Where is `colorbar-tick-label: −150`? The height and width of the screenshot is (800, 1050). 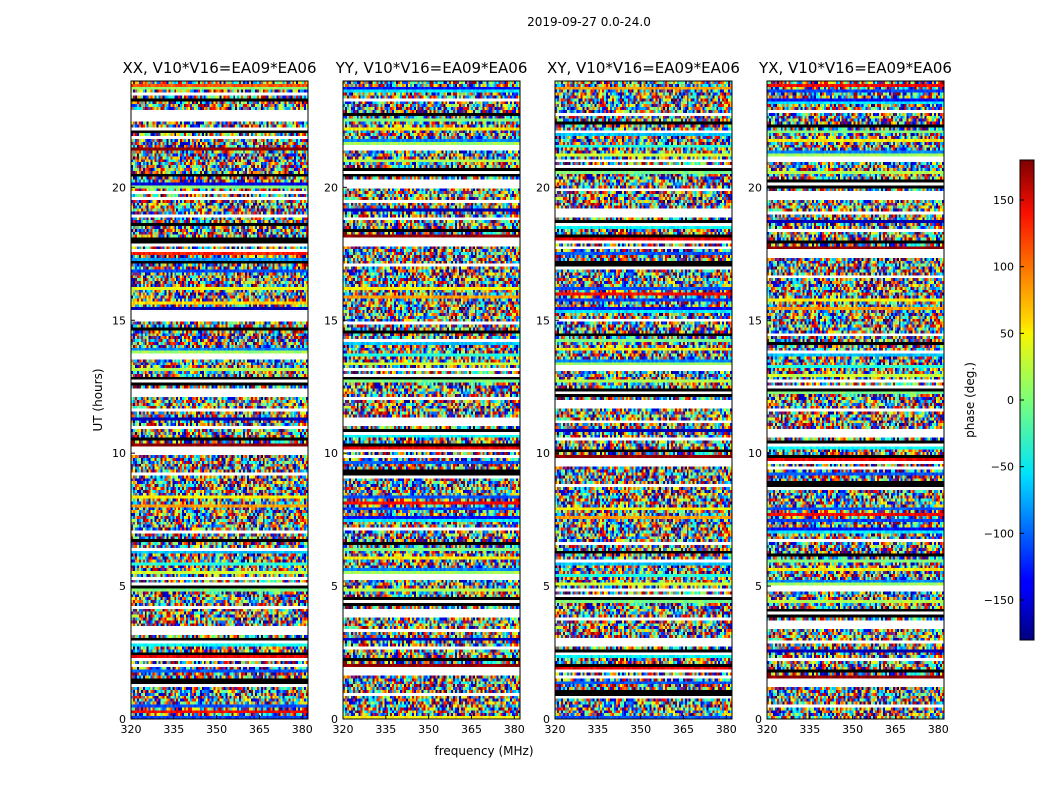 colorbar-tick-label: −150 is located at coordinates (999, 600).